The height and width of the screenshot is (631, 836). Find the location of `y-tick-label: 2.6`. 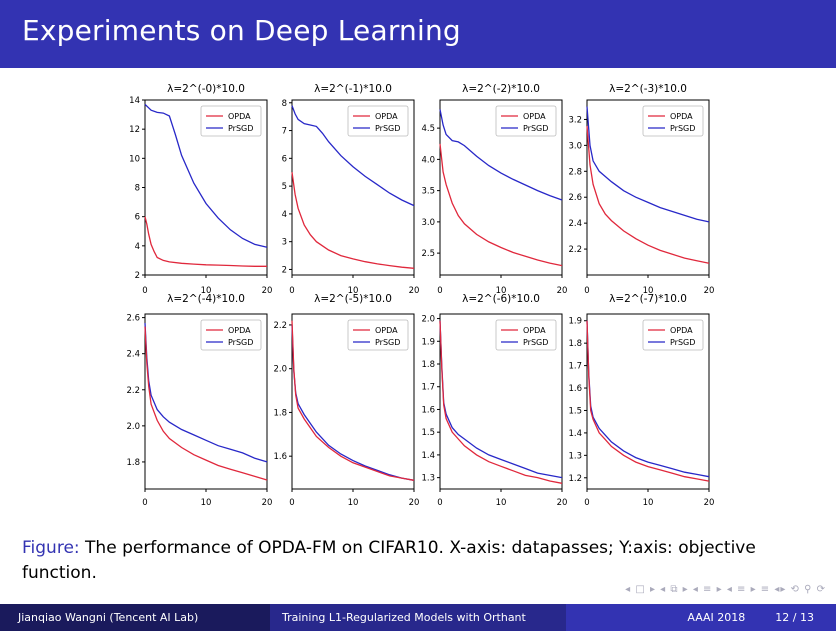

y-tick-label: 2.6 is located at coordinates (133, 319).